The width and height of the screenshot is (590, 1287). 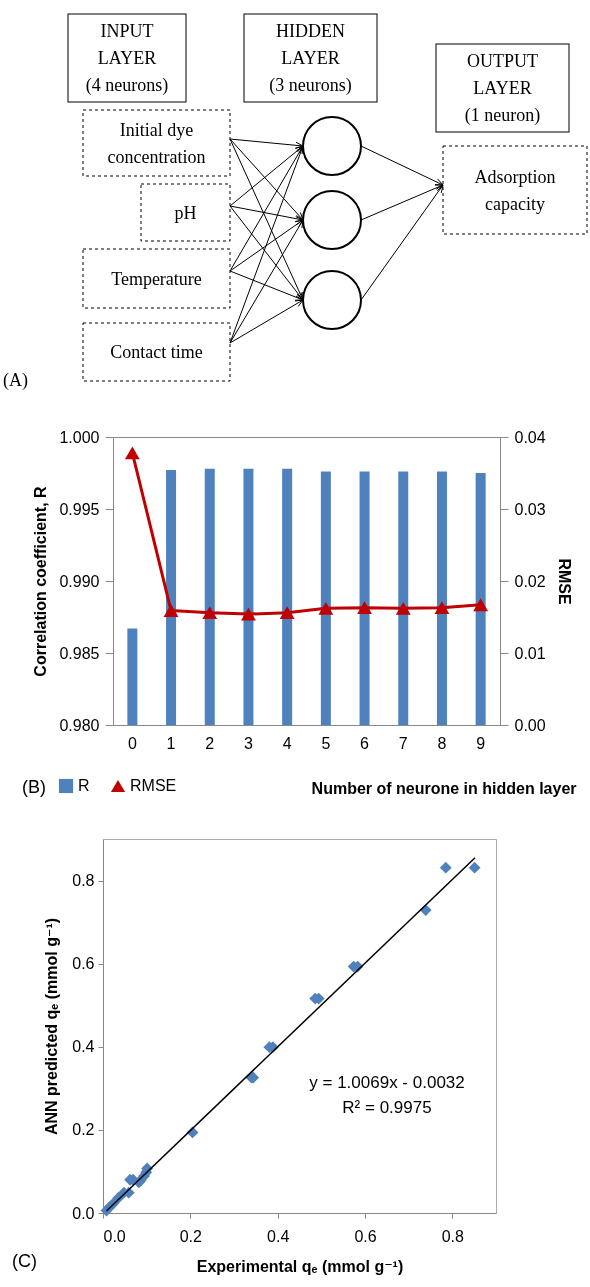 I want to click on y2-tick-label: 0.03, so click(x=530, y=509).